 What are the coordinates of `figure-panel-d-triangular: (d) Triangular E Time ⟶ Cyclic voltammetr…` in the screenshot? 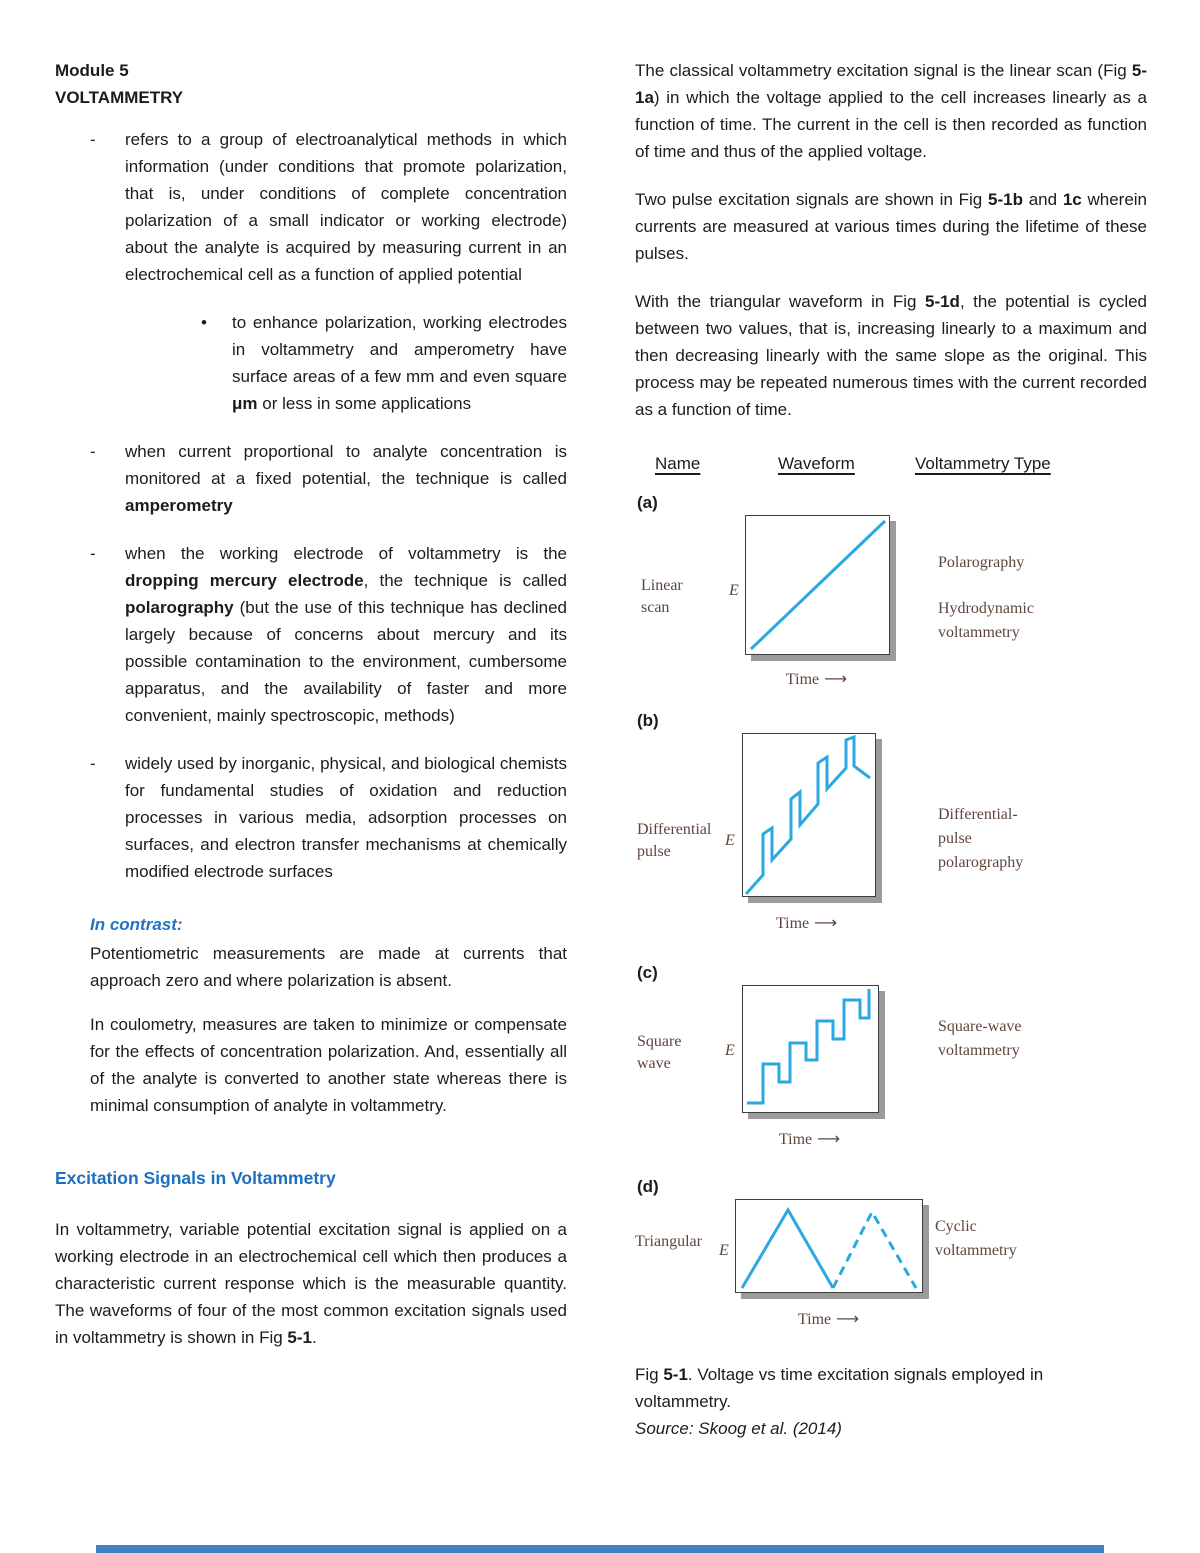 It's located at (891, 1250).